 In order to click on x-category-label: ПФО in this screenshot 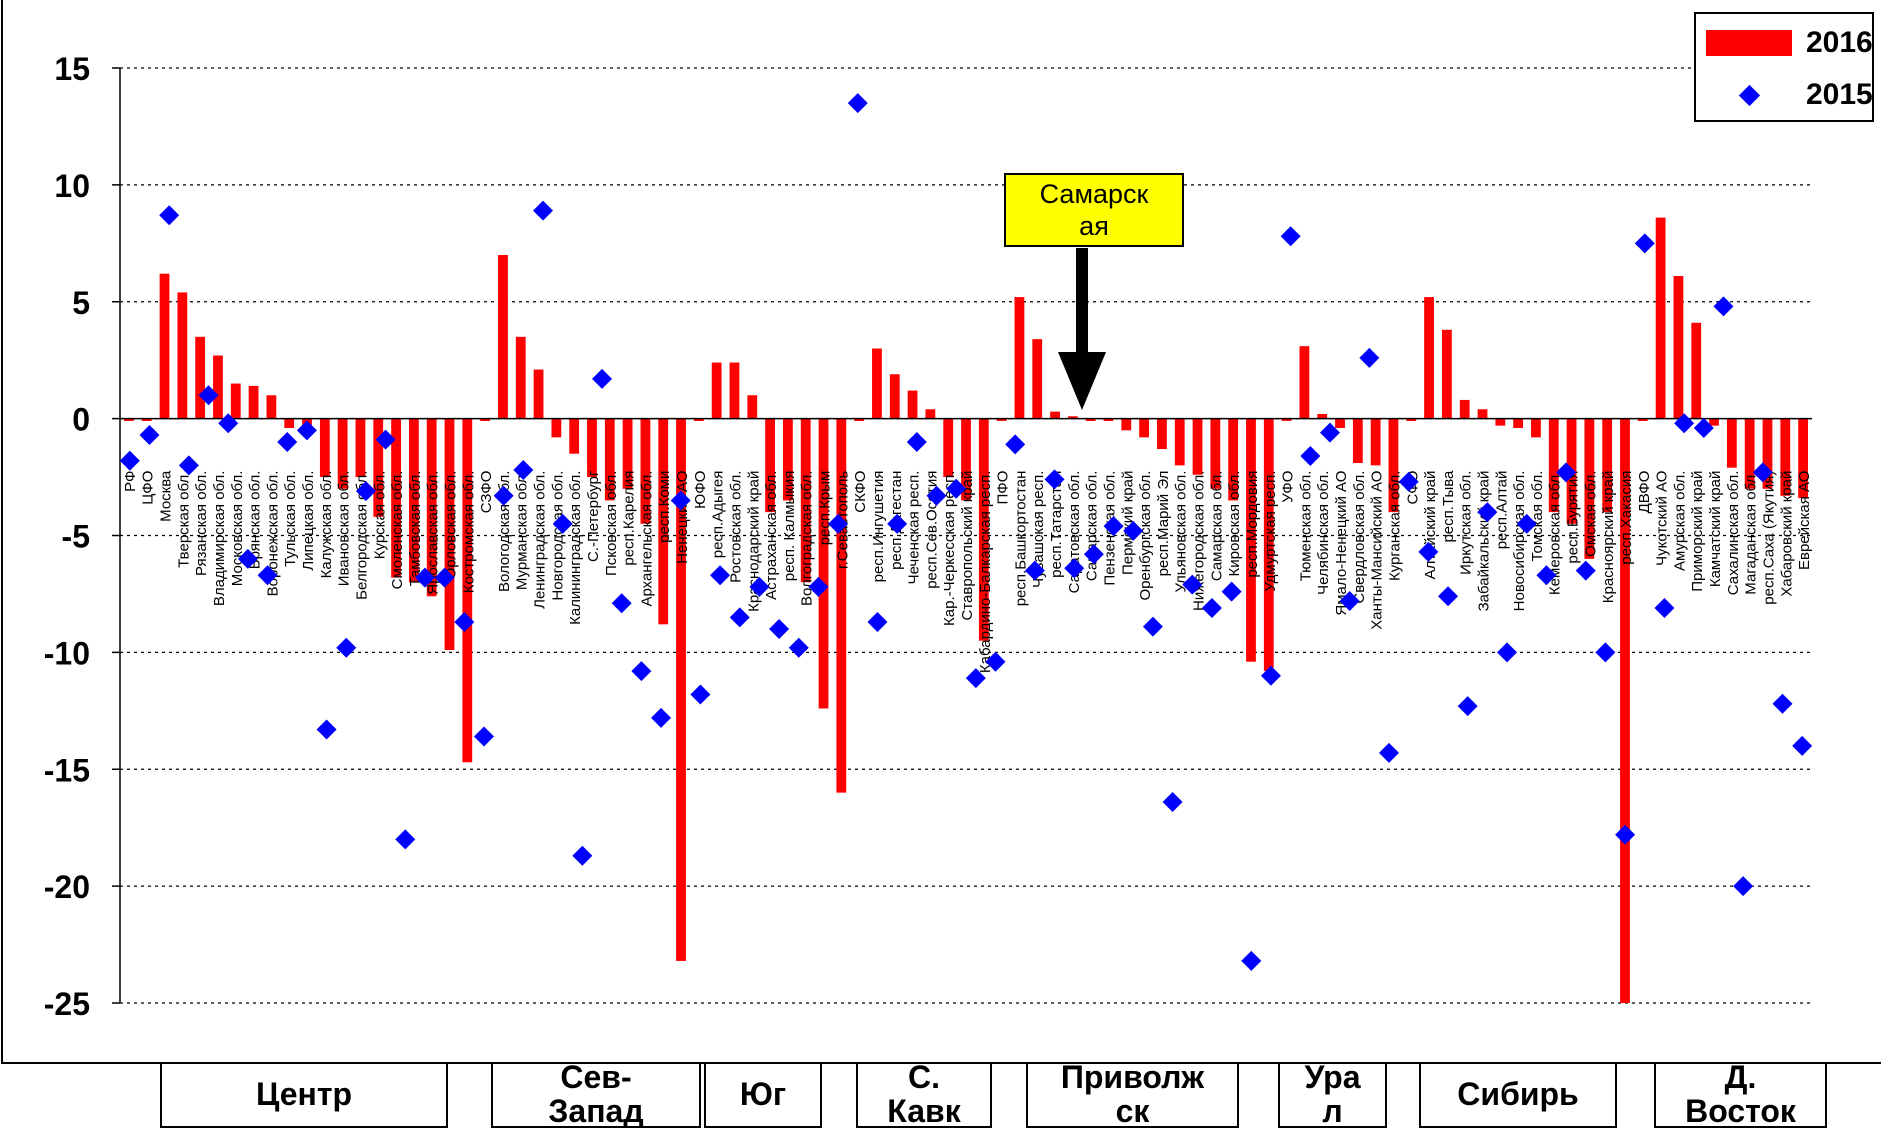, I will do `click(1003, 488)`.